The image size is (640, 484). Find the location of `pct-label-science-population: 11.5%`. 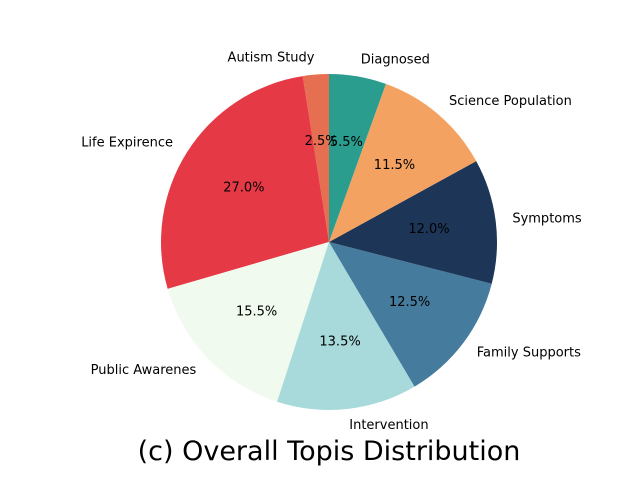

pct-label-science-population: 11.5% is located at coordinates (394, 165).